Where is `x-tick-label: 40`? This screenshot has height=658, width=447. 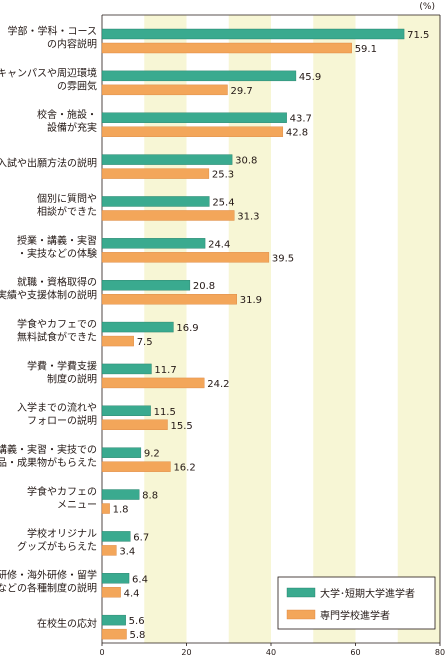 x-tick-label: 40 is located at coordinates (271, 652).